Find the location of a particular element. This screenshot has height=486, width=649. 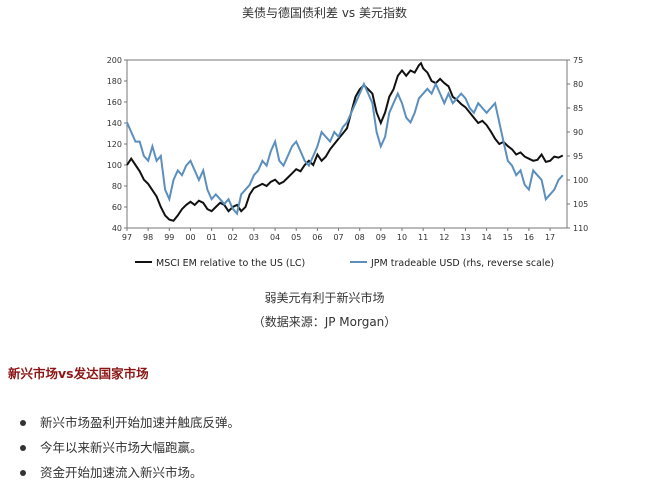

x-tick-label: 09 is located at coordinates (381, 237).